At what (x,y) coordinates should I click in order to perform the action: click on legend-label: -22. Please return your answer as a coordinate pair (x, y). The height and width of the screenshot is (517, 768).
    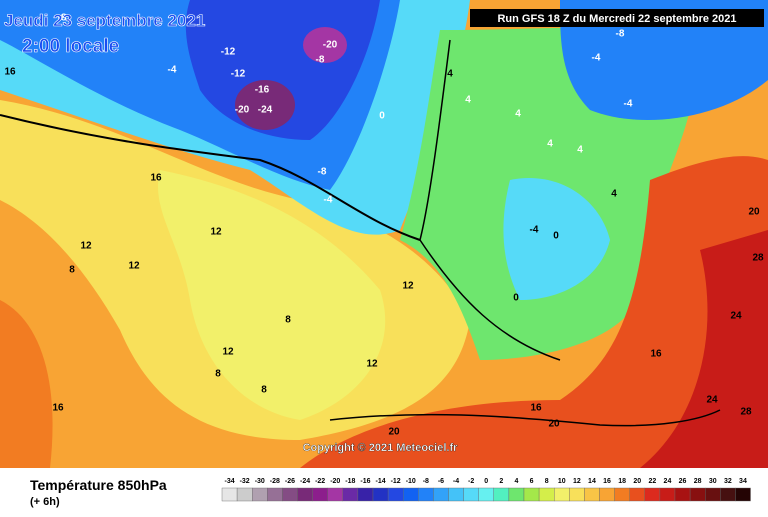
    Looking at the image, I should click on (320, 481).